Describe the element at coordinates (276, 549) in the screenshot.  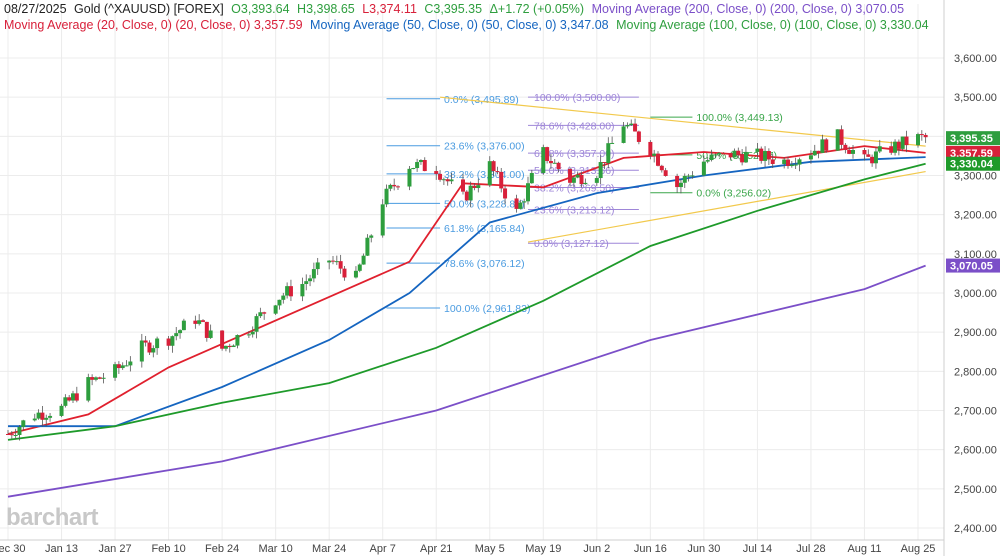
I see `x-tick-label: Mar 10` at that location.